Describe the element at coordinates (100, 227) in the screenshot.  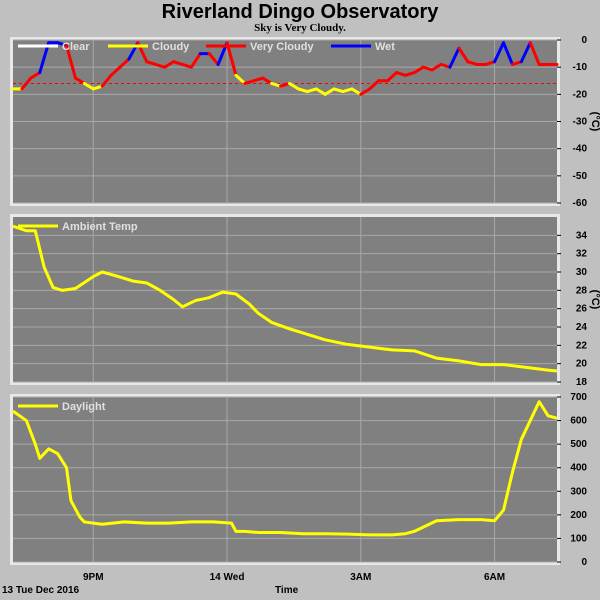
I see `panel-1-legend-label: Ambient Temp` at that location.